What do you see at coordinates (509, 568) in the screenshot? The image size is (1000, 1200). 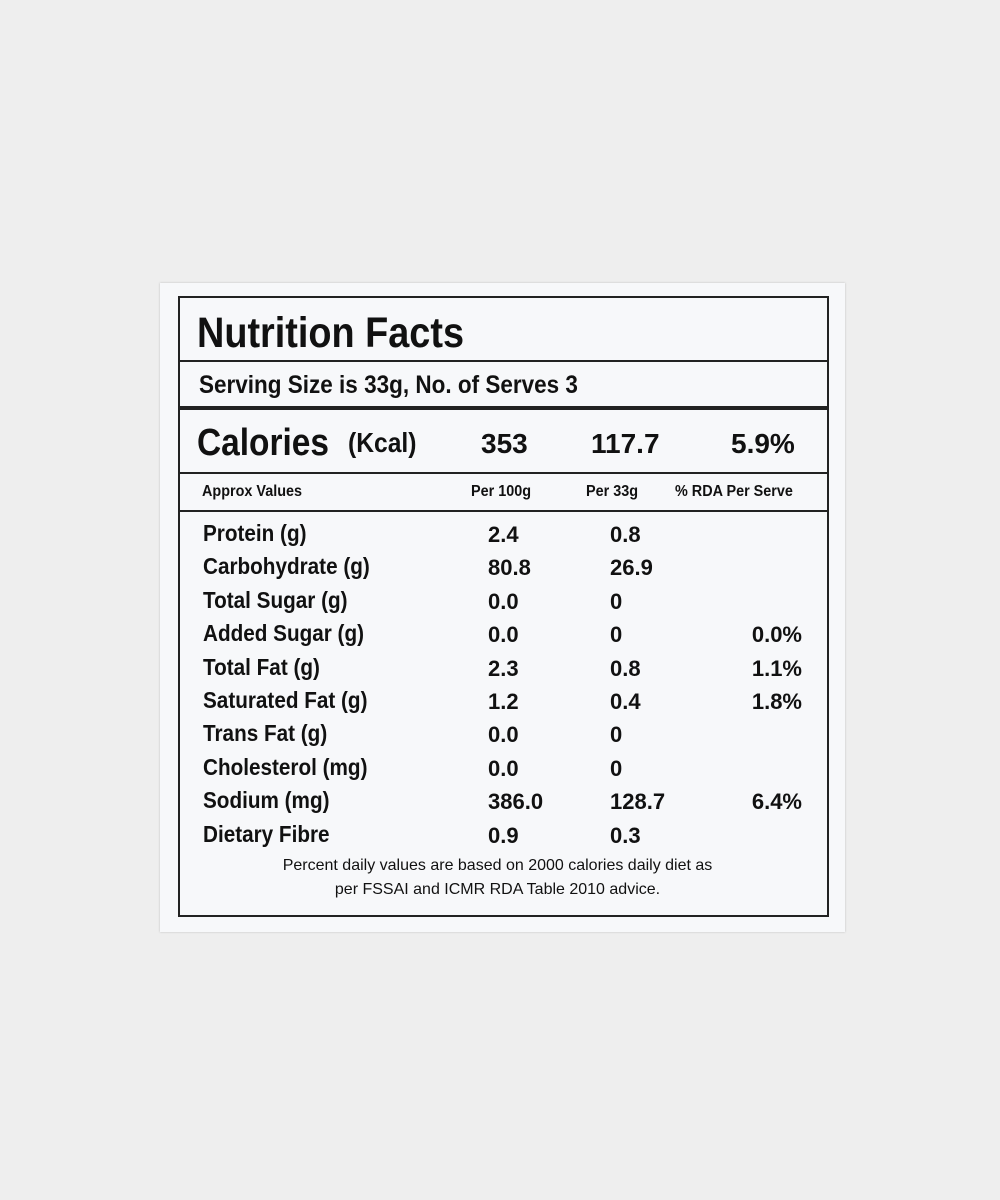 I see `nutrient-value: 80.8` at bounding box center [509, 568].